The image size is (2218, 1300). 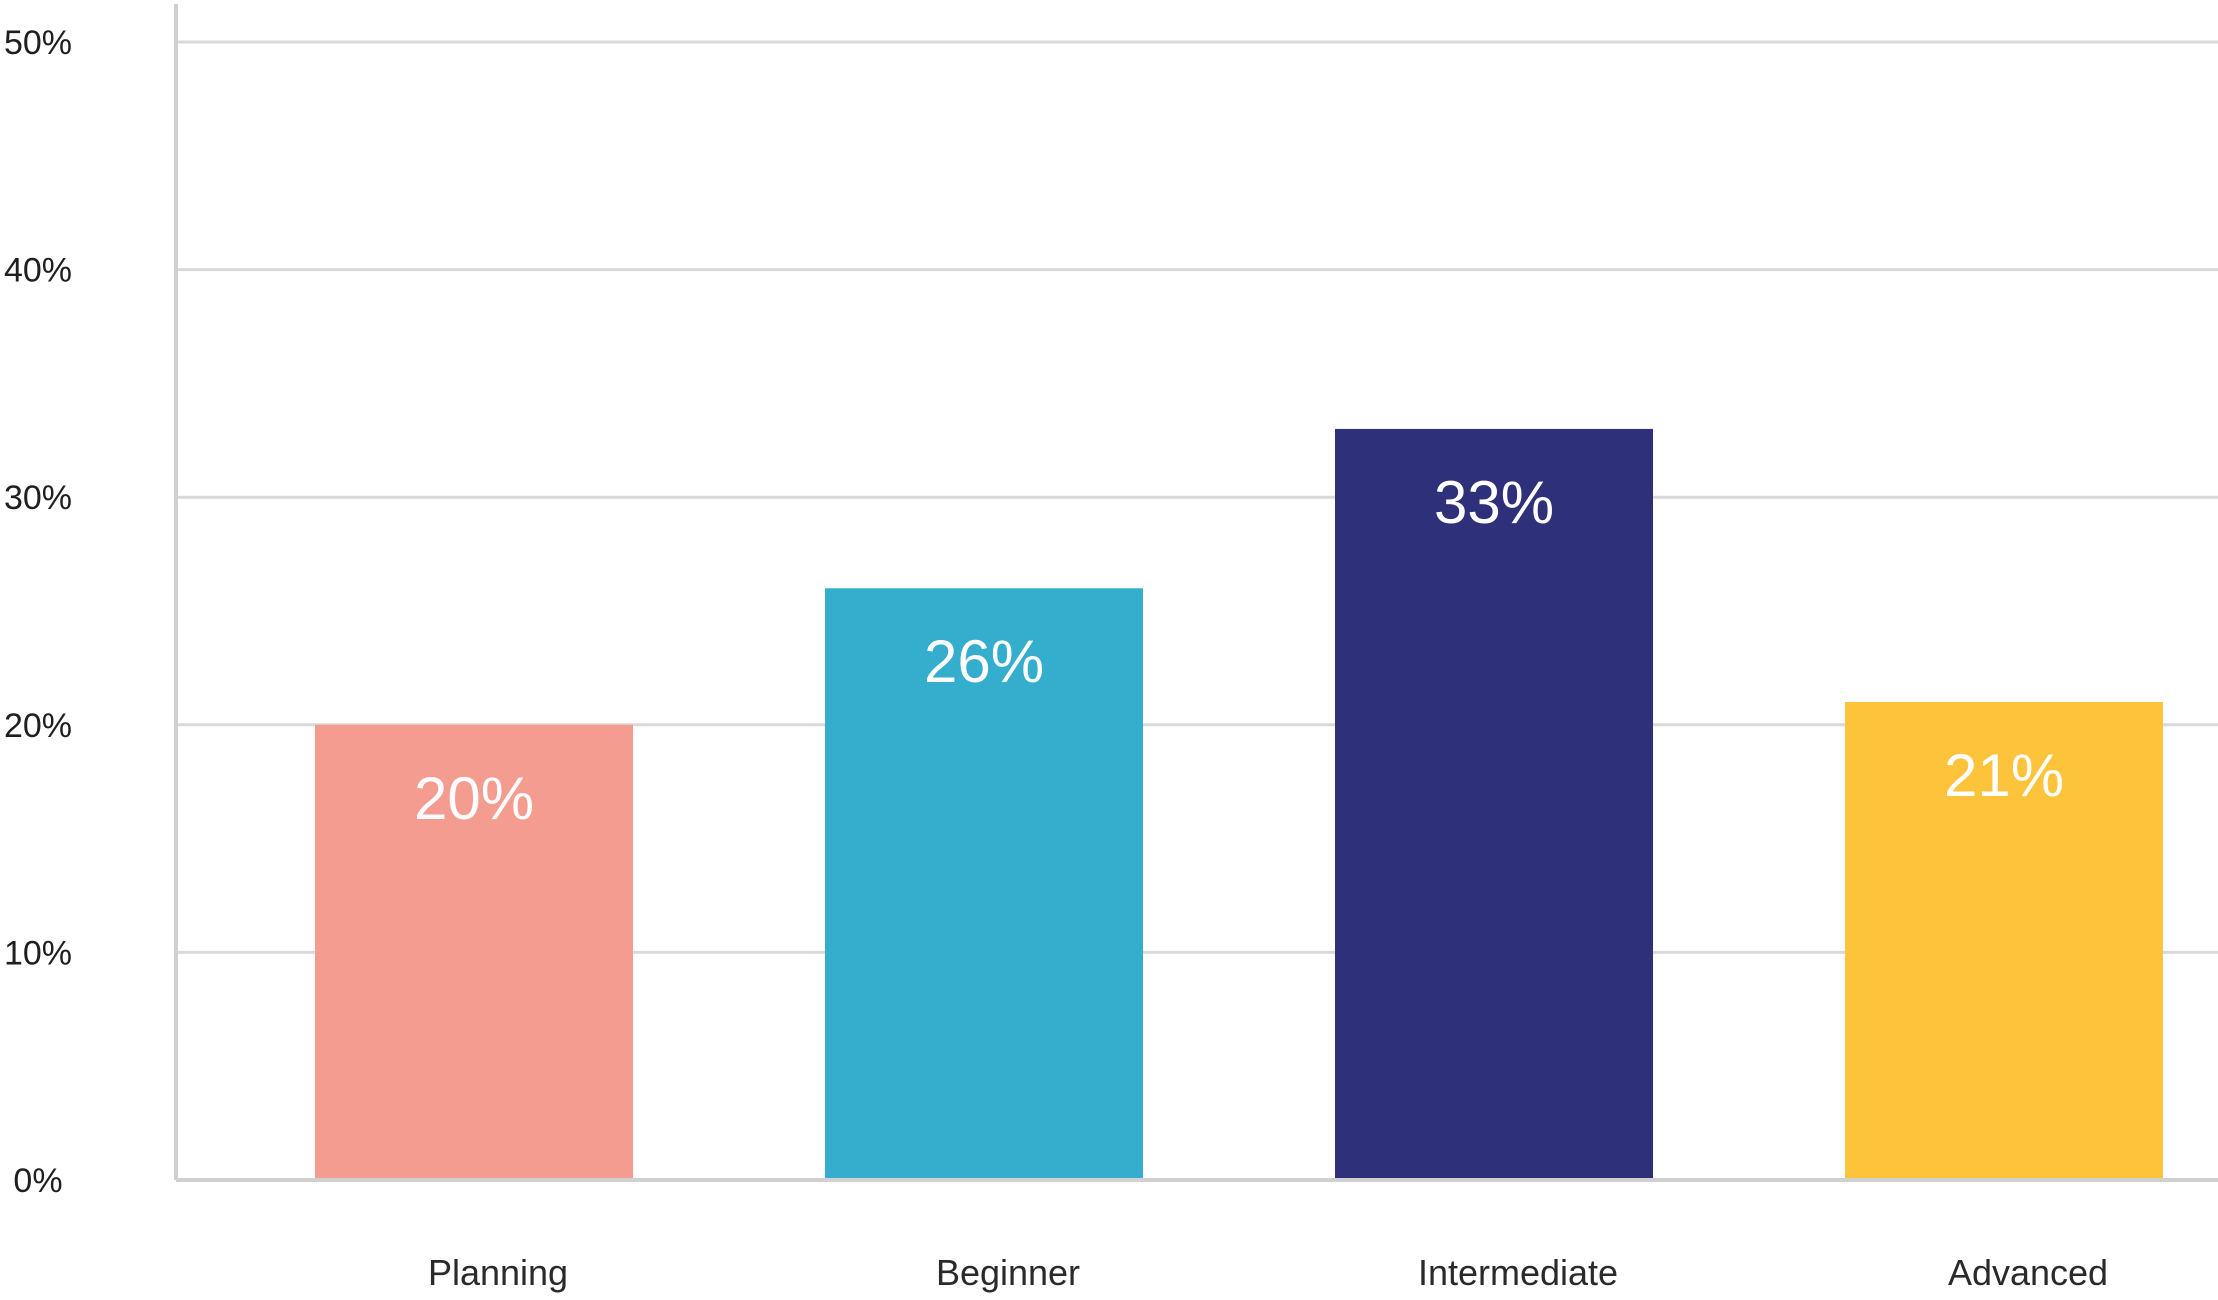 What do you see at coordinates (1494, 502) in the screenshot?
I see `data-label-intermediate: 33%` at bounding box center [1494, 502].